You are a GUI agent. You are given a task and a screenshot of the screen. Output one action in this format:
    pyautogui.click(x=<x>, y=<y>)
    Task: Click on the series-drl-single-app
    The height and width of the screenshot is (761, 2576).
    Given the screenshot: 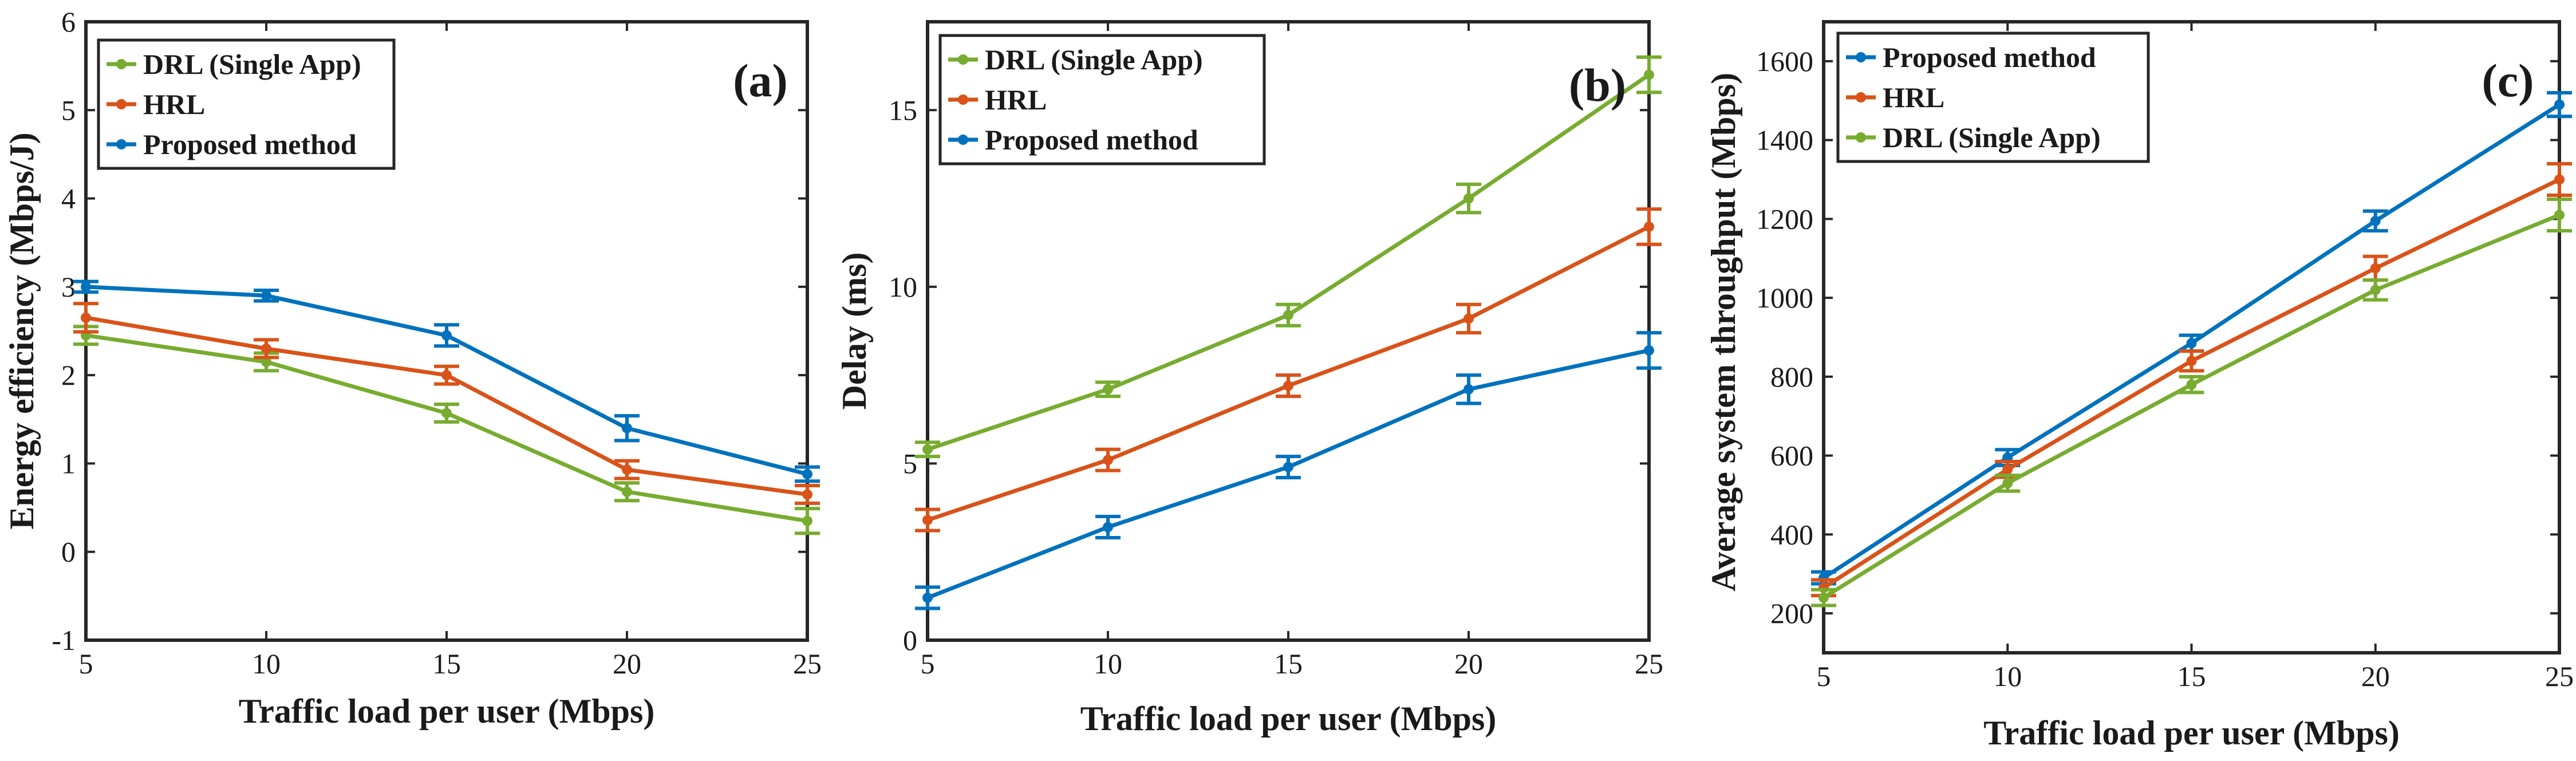 What is the action you would take?
    pyautogui.click(x=446, y=430)
    